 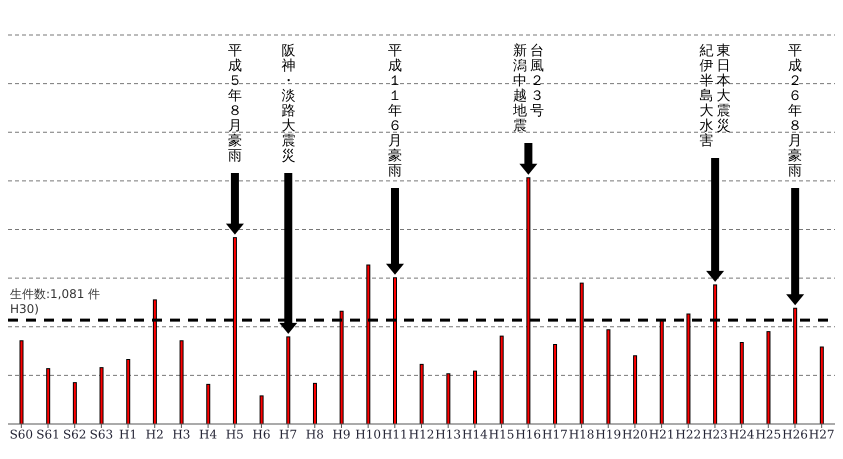 What do you see at coordinates (741, 435) in the screenshot?
I see `x-tick-label: H24` at bounding box center [741, 435].